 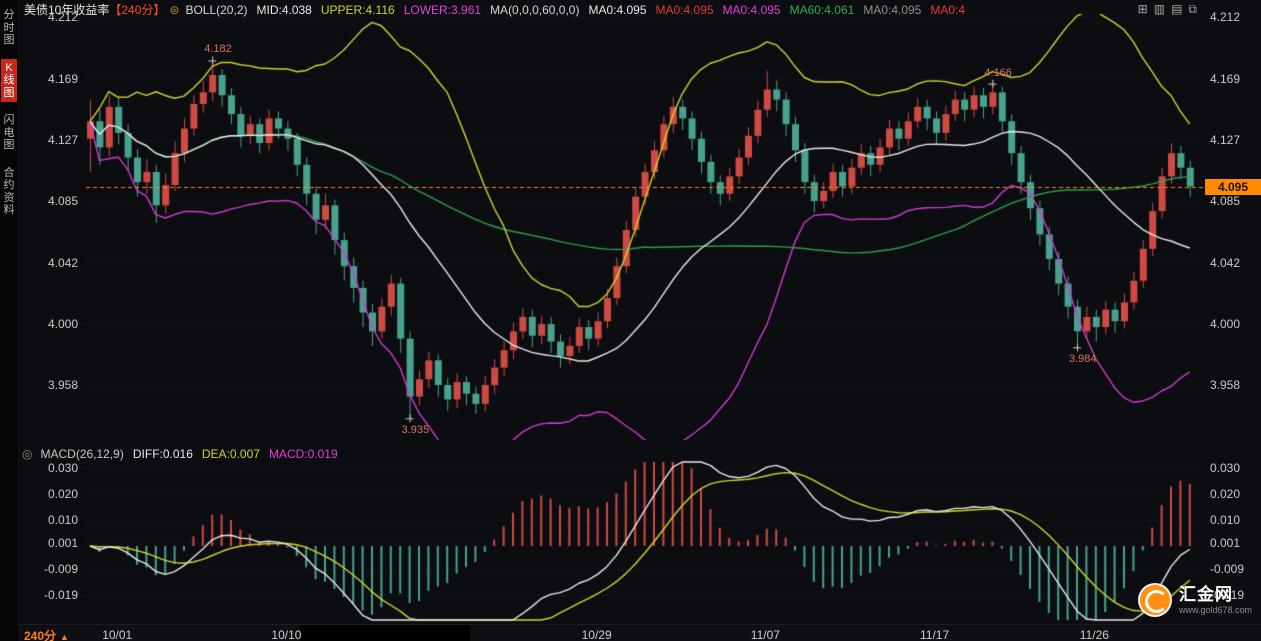 I want to click on logo-icon, so click(x=1155, y=600).